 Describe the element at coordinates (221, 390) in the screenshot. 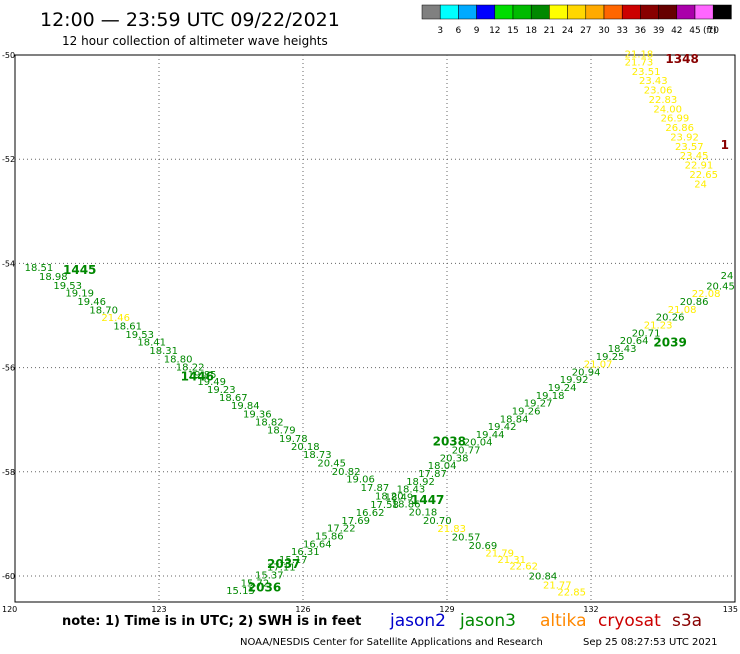

I see `wave-height-label: 19.23` at that location.